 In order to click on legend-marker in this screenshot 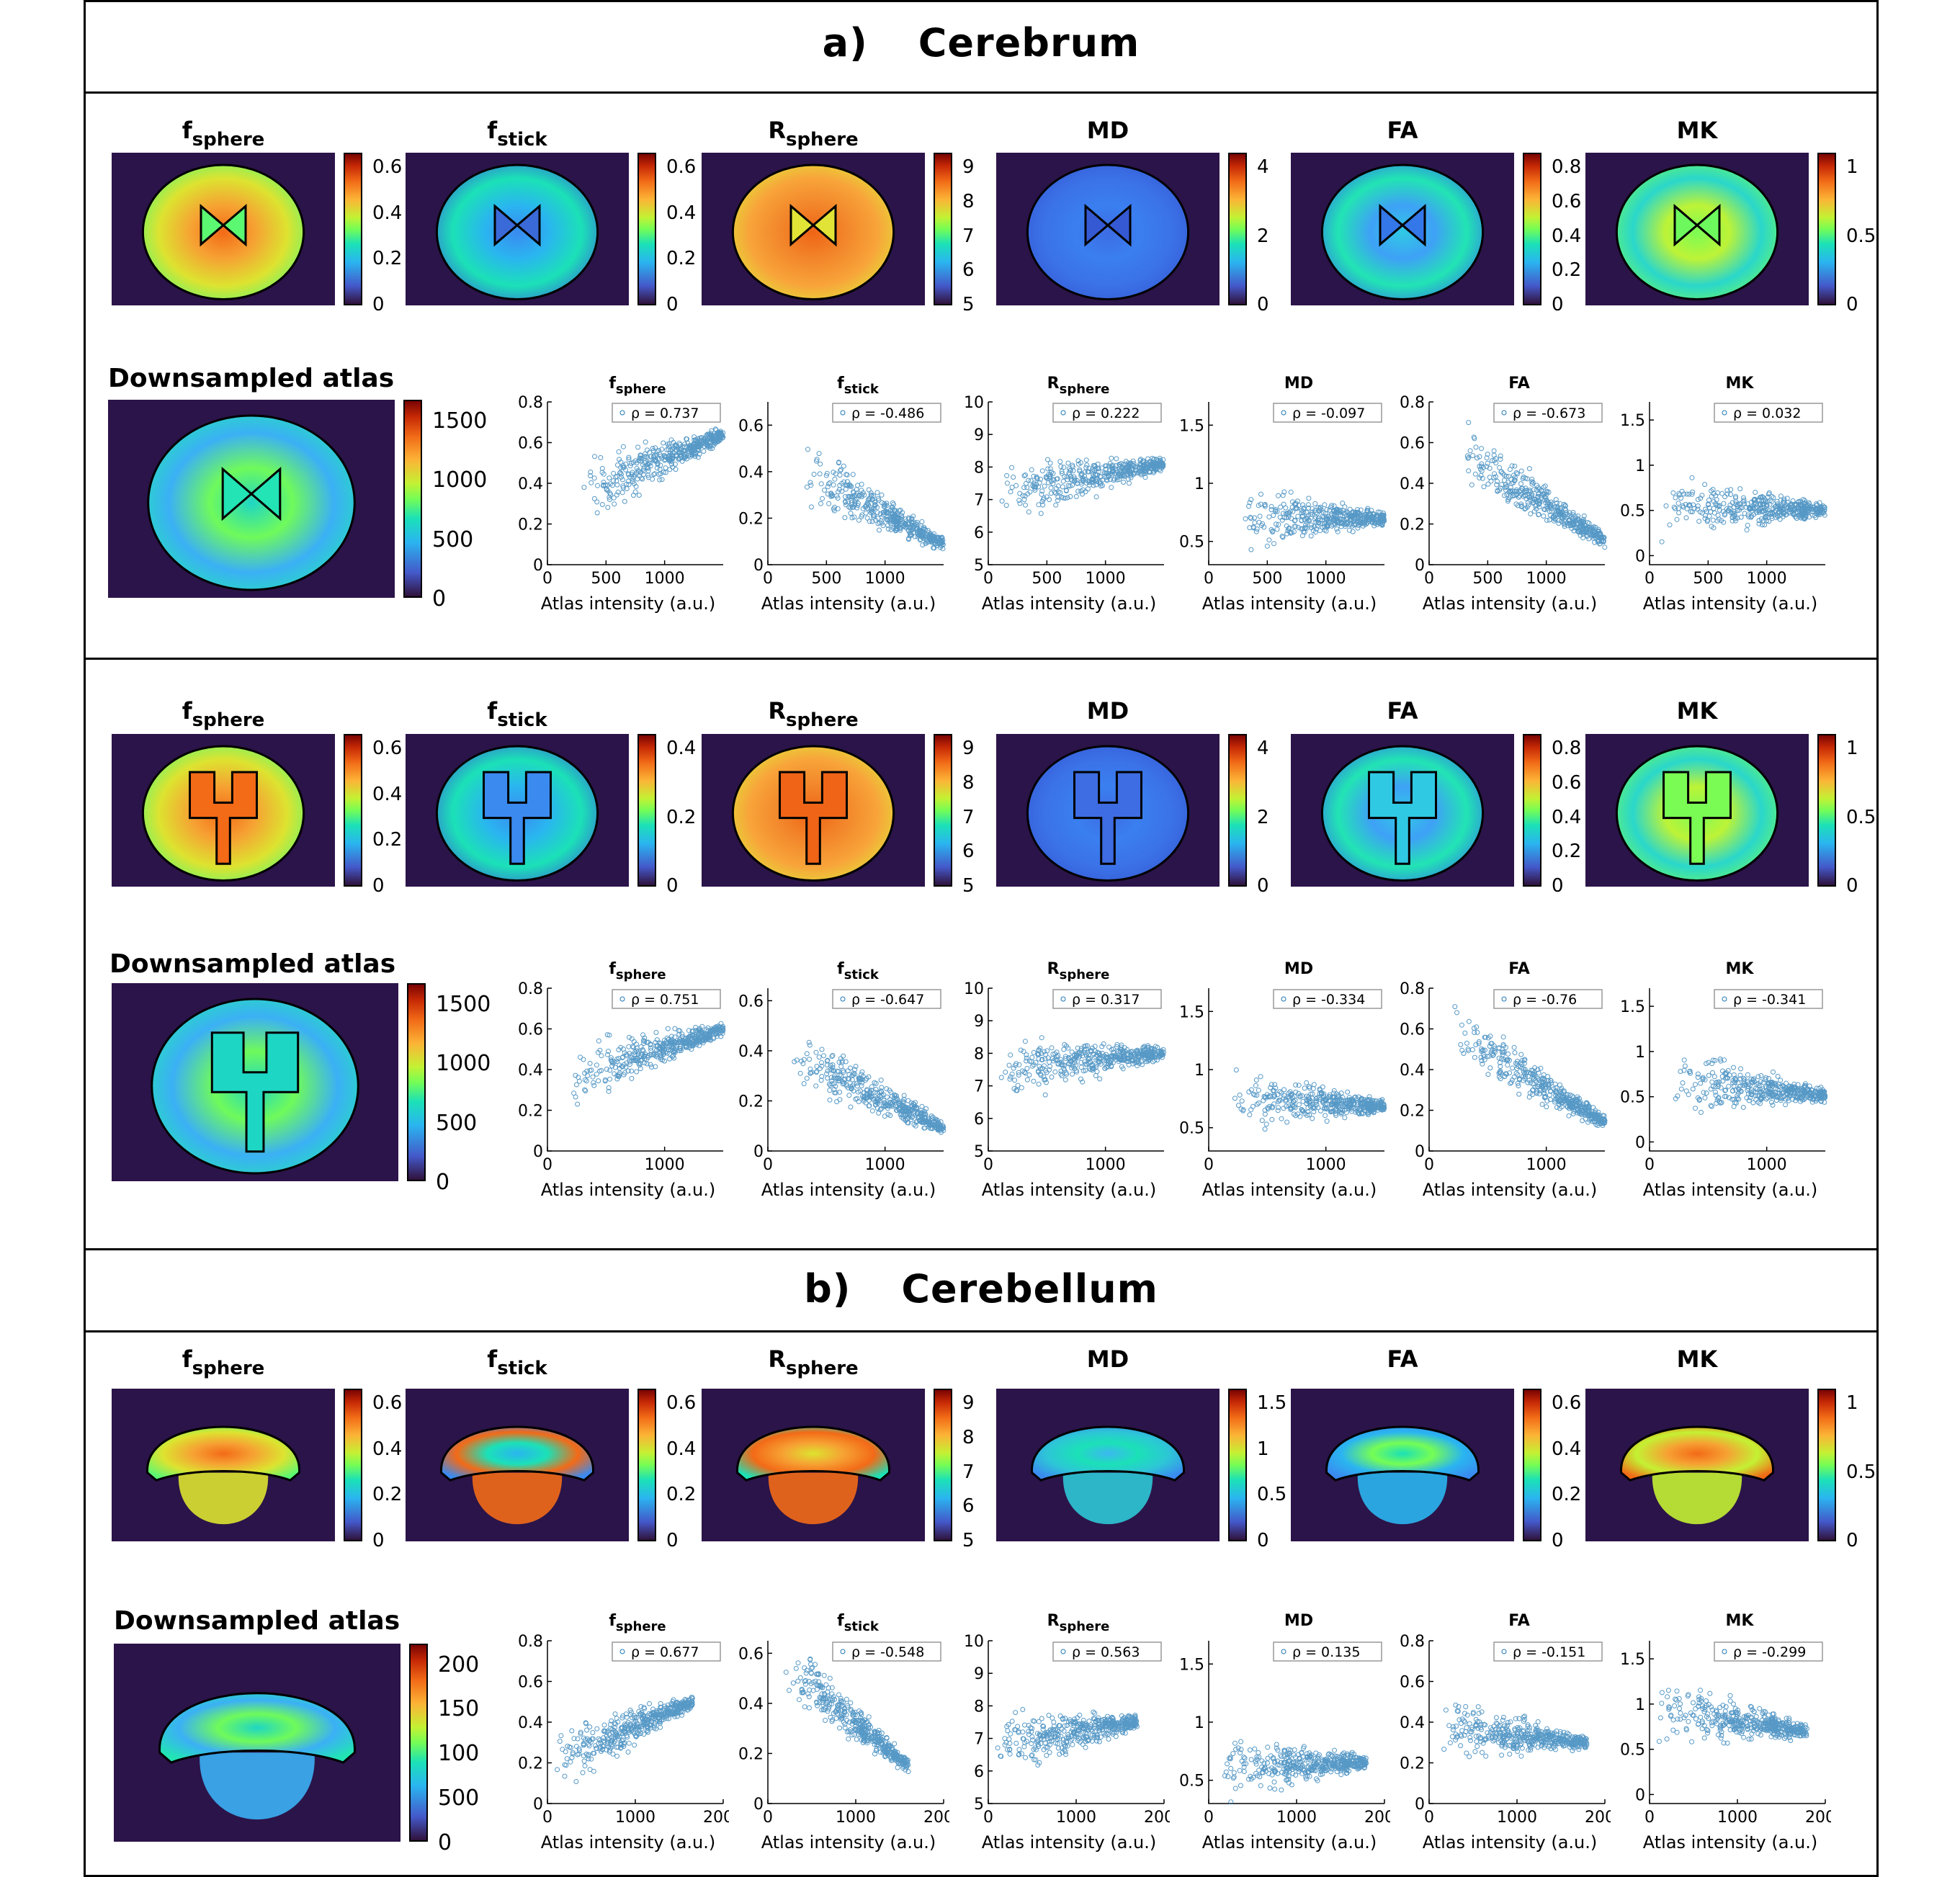, I will do `click(1063, 999)`.